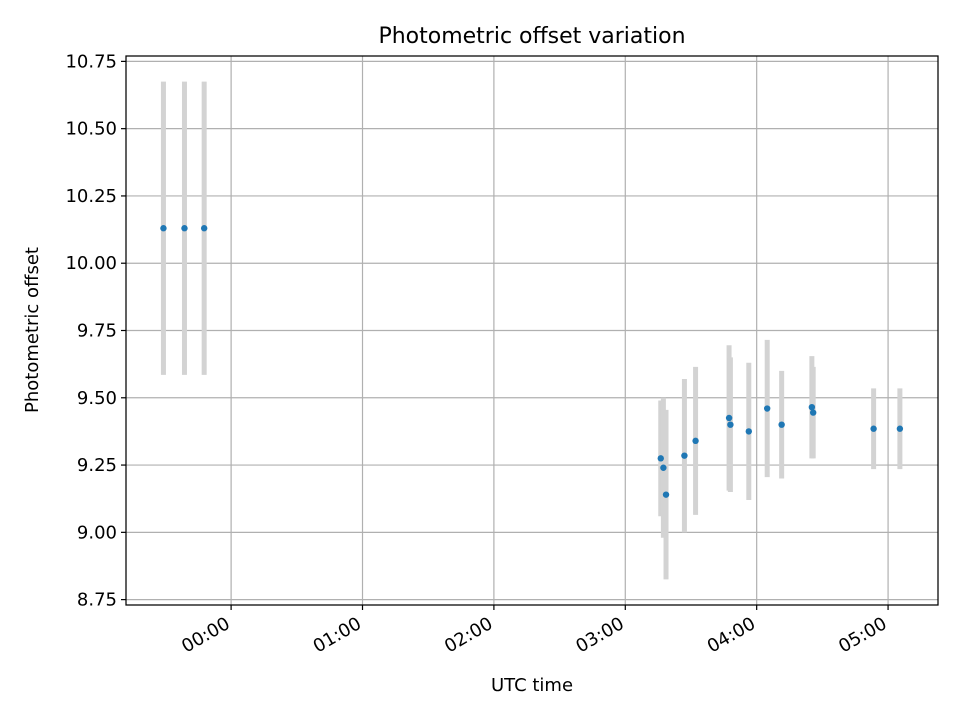  I want to click on y-tick-label: 10.25, so click(91, 196).